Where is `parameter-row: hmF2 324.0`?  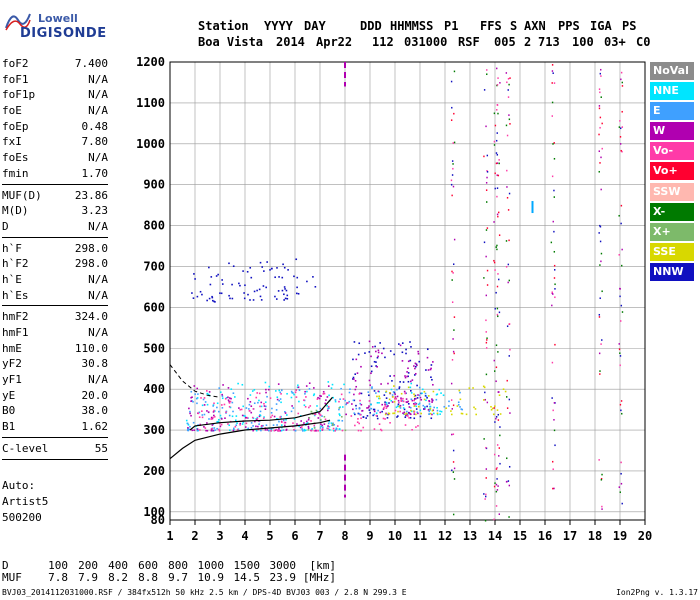 parameter-row: hmF2 324.0 is located at coordinates (55, 317).